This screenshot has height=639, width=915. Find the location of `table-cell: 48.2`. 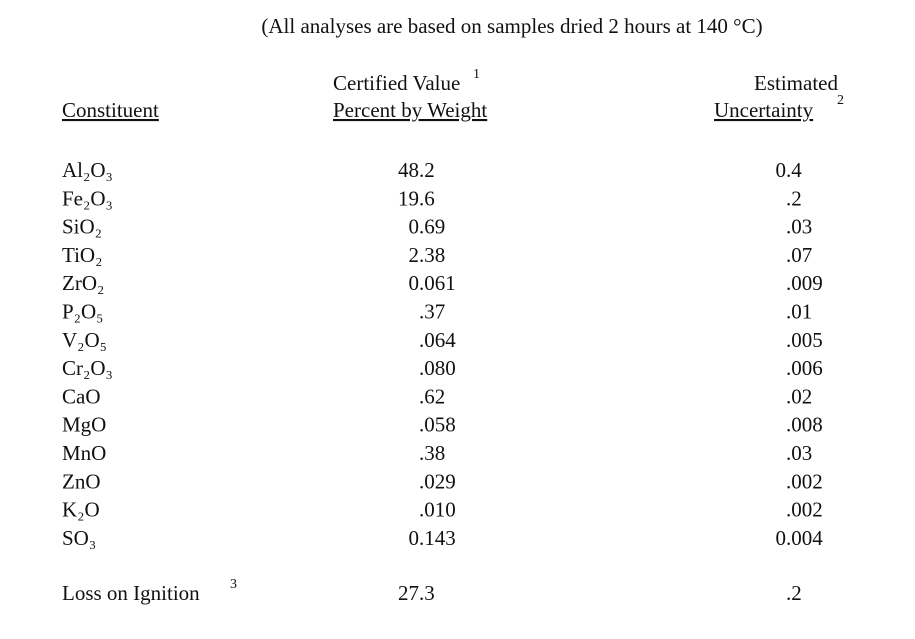

table-cell: 48.2 is located at coordinates (416, 170).